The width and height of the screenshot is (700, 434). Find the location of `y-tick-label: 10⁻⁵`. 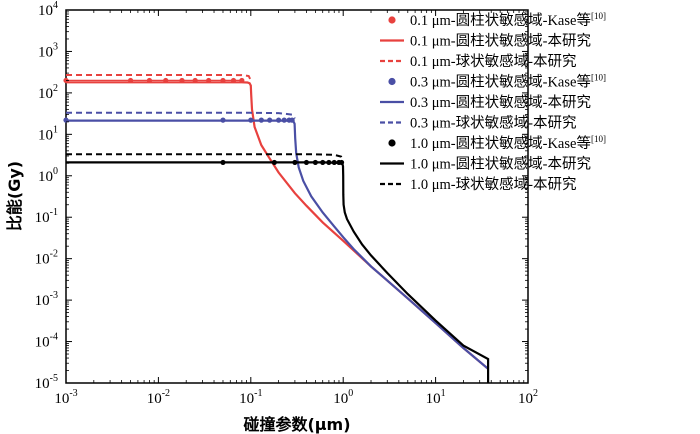

y-tick-label: 10⁻⁵ is located at coordinates (46, 382).